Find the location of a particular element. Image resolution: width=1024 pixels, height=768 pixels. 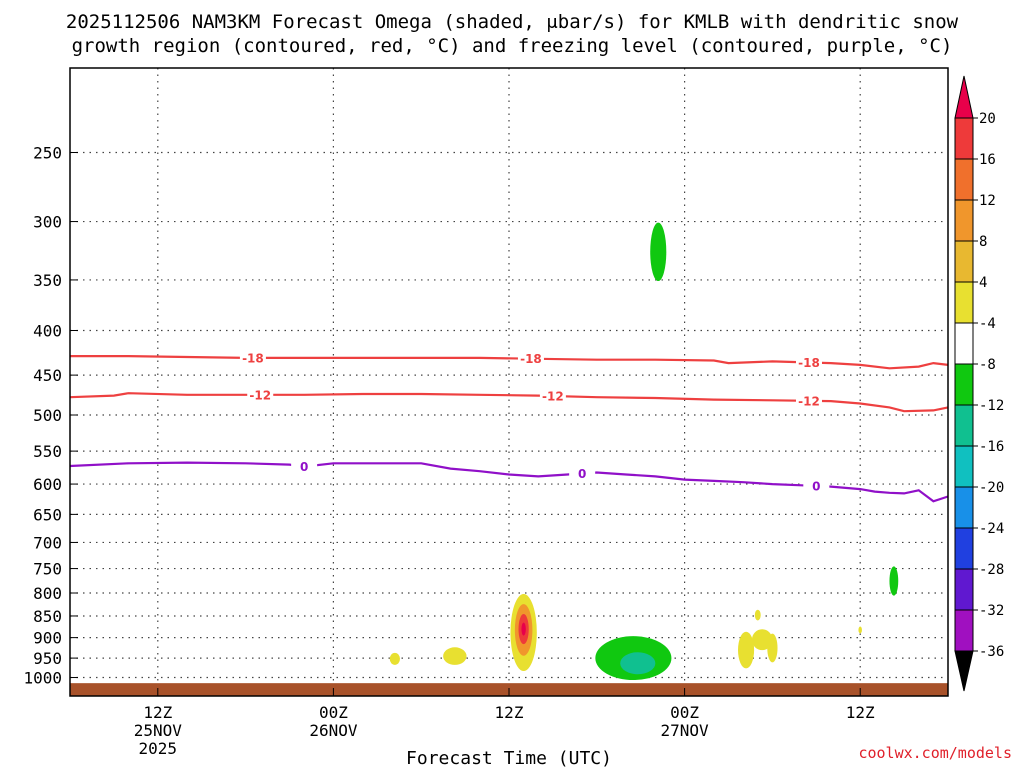

contour-label-0-2: -18 is located at coordinates (809, 363).